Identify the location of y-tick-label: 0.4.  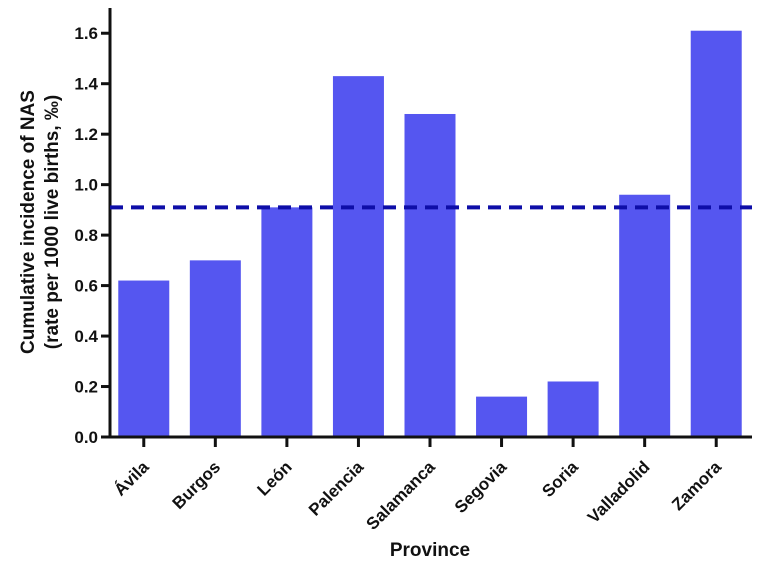
(86, 336).